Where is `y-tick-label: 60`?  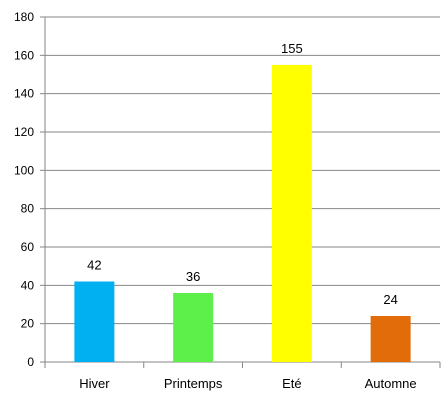 y-tick-label: 60 is located at coordinates (28, 247).